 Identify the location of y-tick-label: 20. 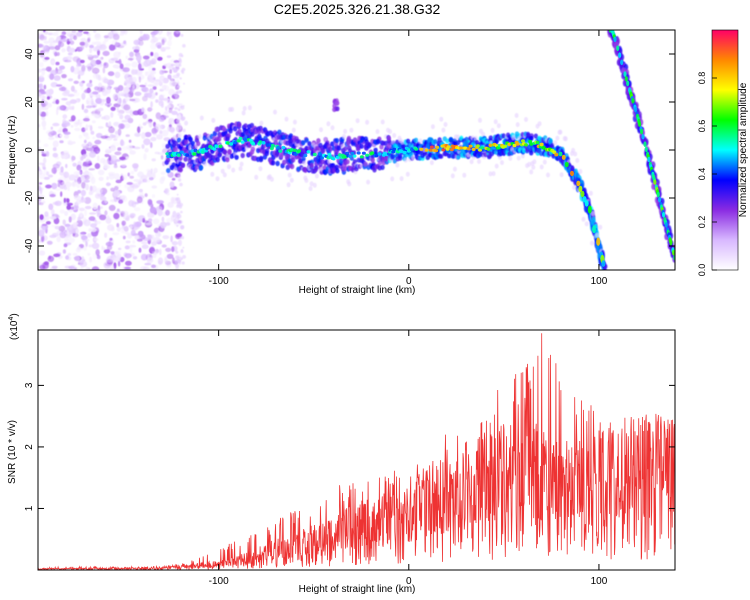
(29, 102).